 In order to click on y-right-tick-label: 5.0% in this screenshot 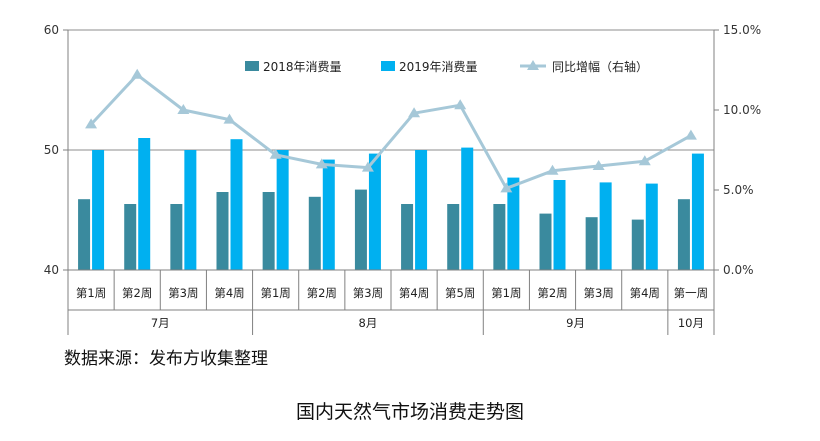, I will do `click(738, 190)`.